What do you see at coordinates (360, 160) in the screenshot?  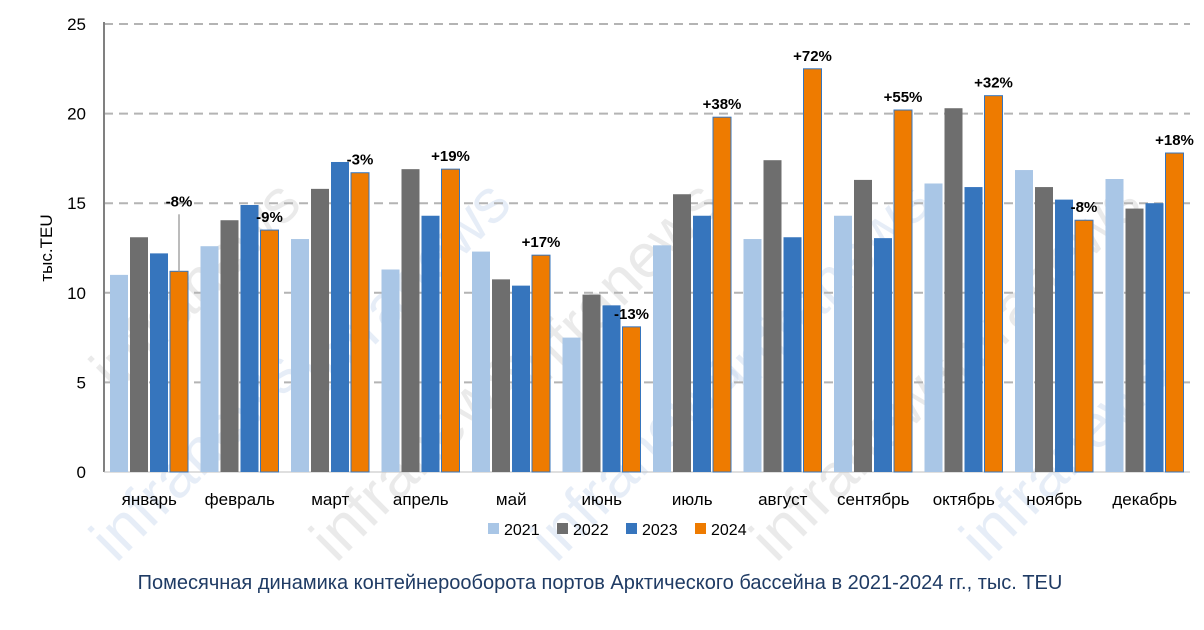 I see `data-label: -3%` at bounding box center [360, 160].